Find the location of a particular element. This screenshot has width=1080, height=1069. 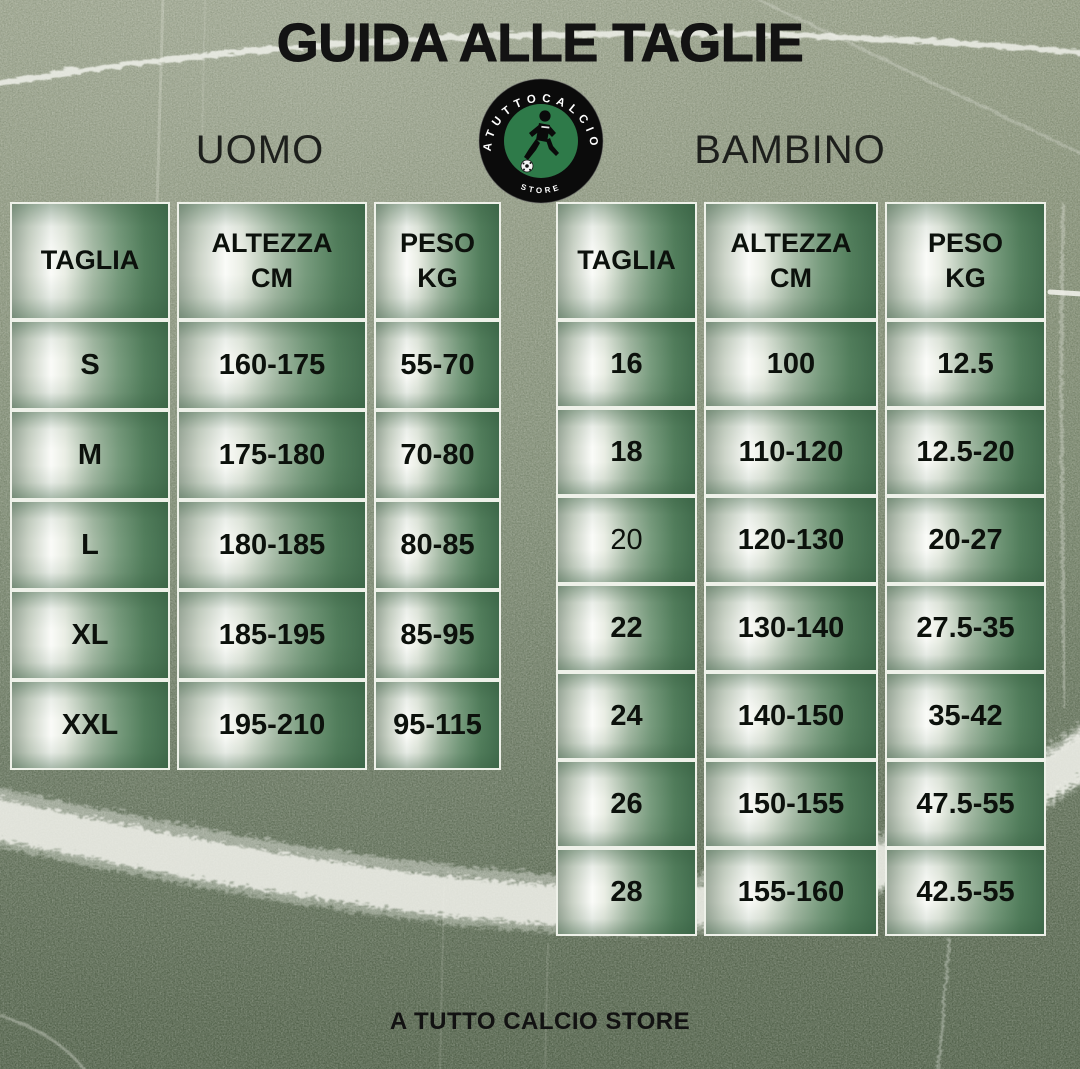

uomo-header-taglia: TAGLIA is located at coordinates (90, 261).